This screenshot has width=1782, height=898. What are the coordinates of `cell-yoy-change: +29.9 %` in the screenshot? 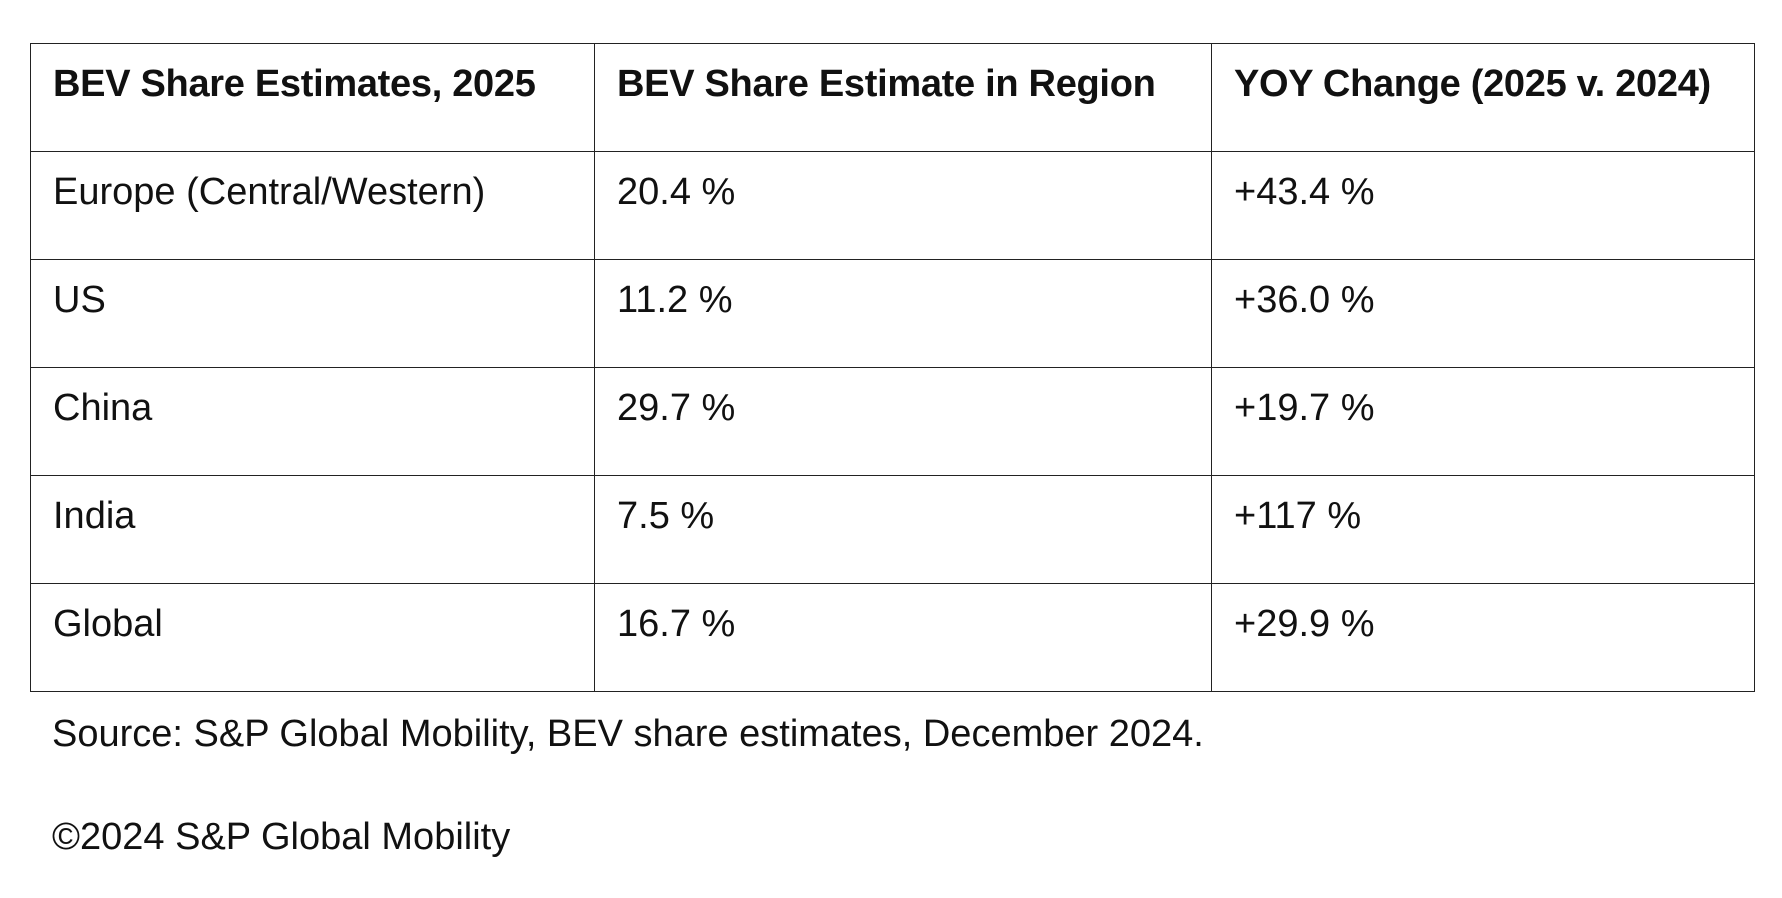 It's located at (1483, 637).